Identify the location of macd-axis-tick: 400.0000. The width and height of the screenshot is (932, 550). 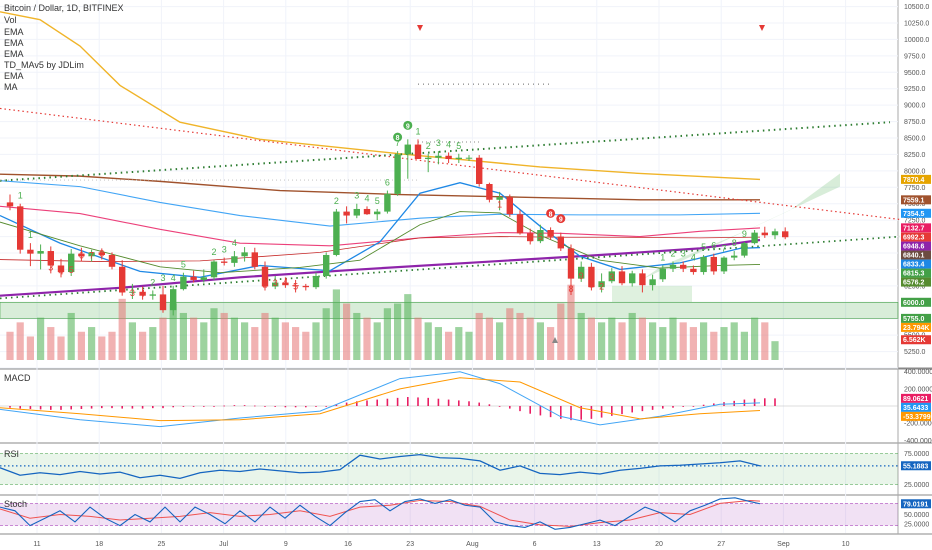
(918, 372).